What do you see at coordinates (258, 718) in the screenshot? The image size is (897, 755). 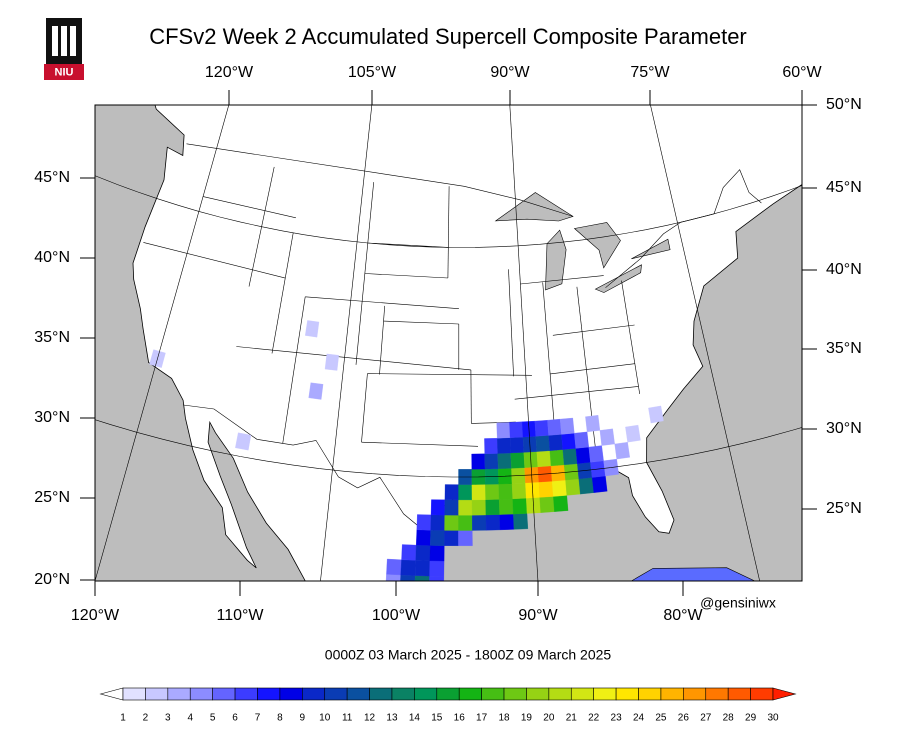 I see `colorbar-label: 7` at bounding box center [258, 718].